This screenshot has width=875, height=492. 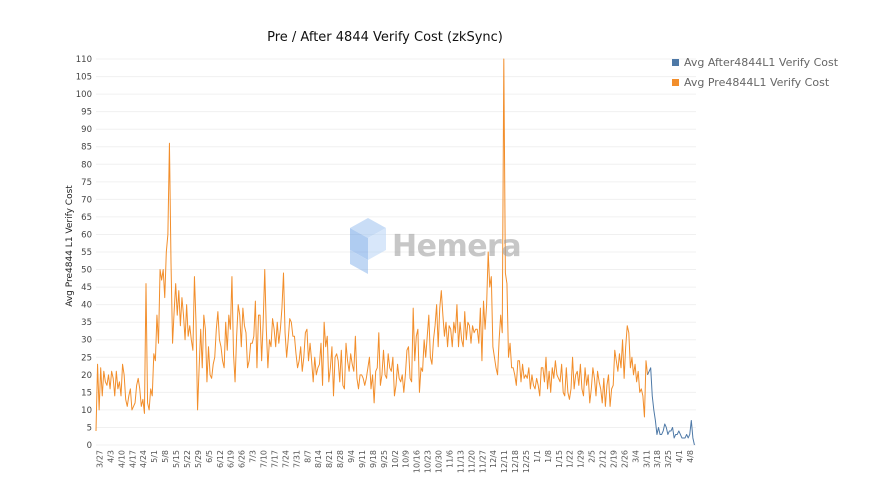 I want to click on legend-item-pre: Avg Pre4844L1 Verify Cost, so click(x=755, y=82).